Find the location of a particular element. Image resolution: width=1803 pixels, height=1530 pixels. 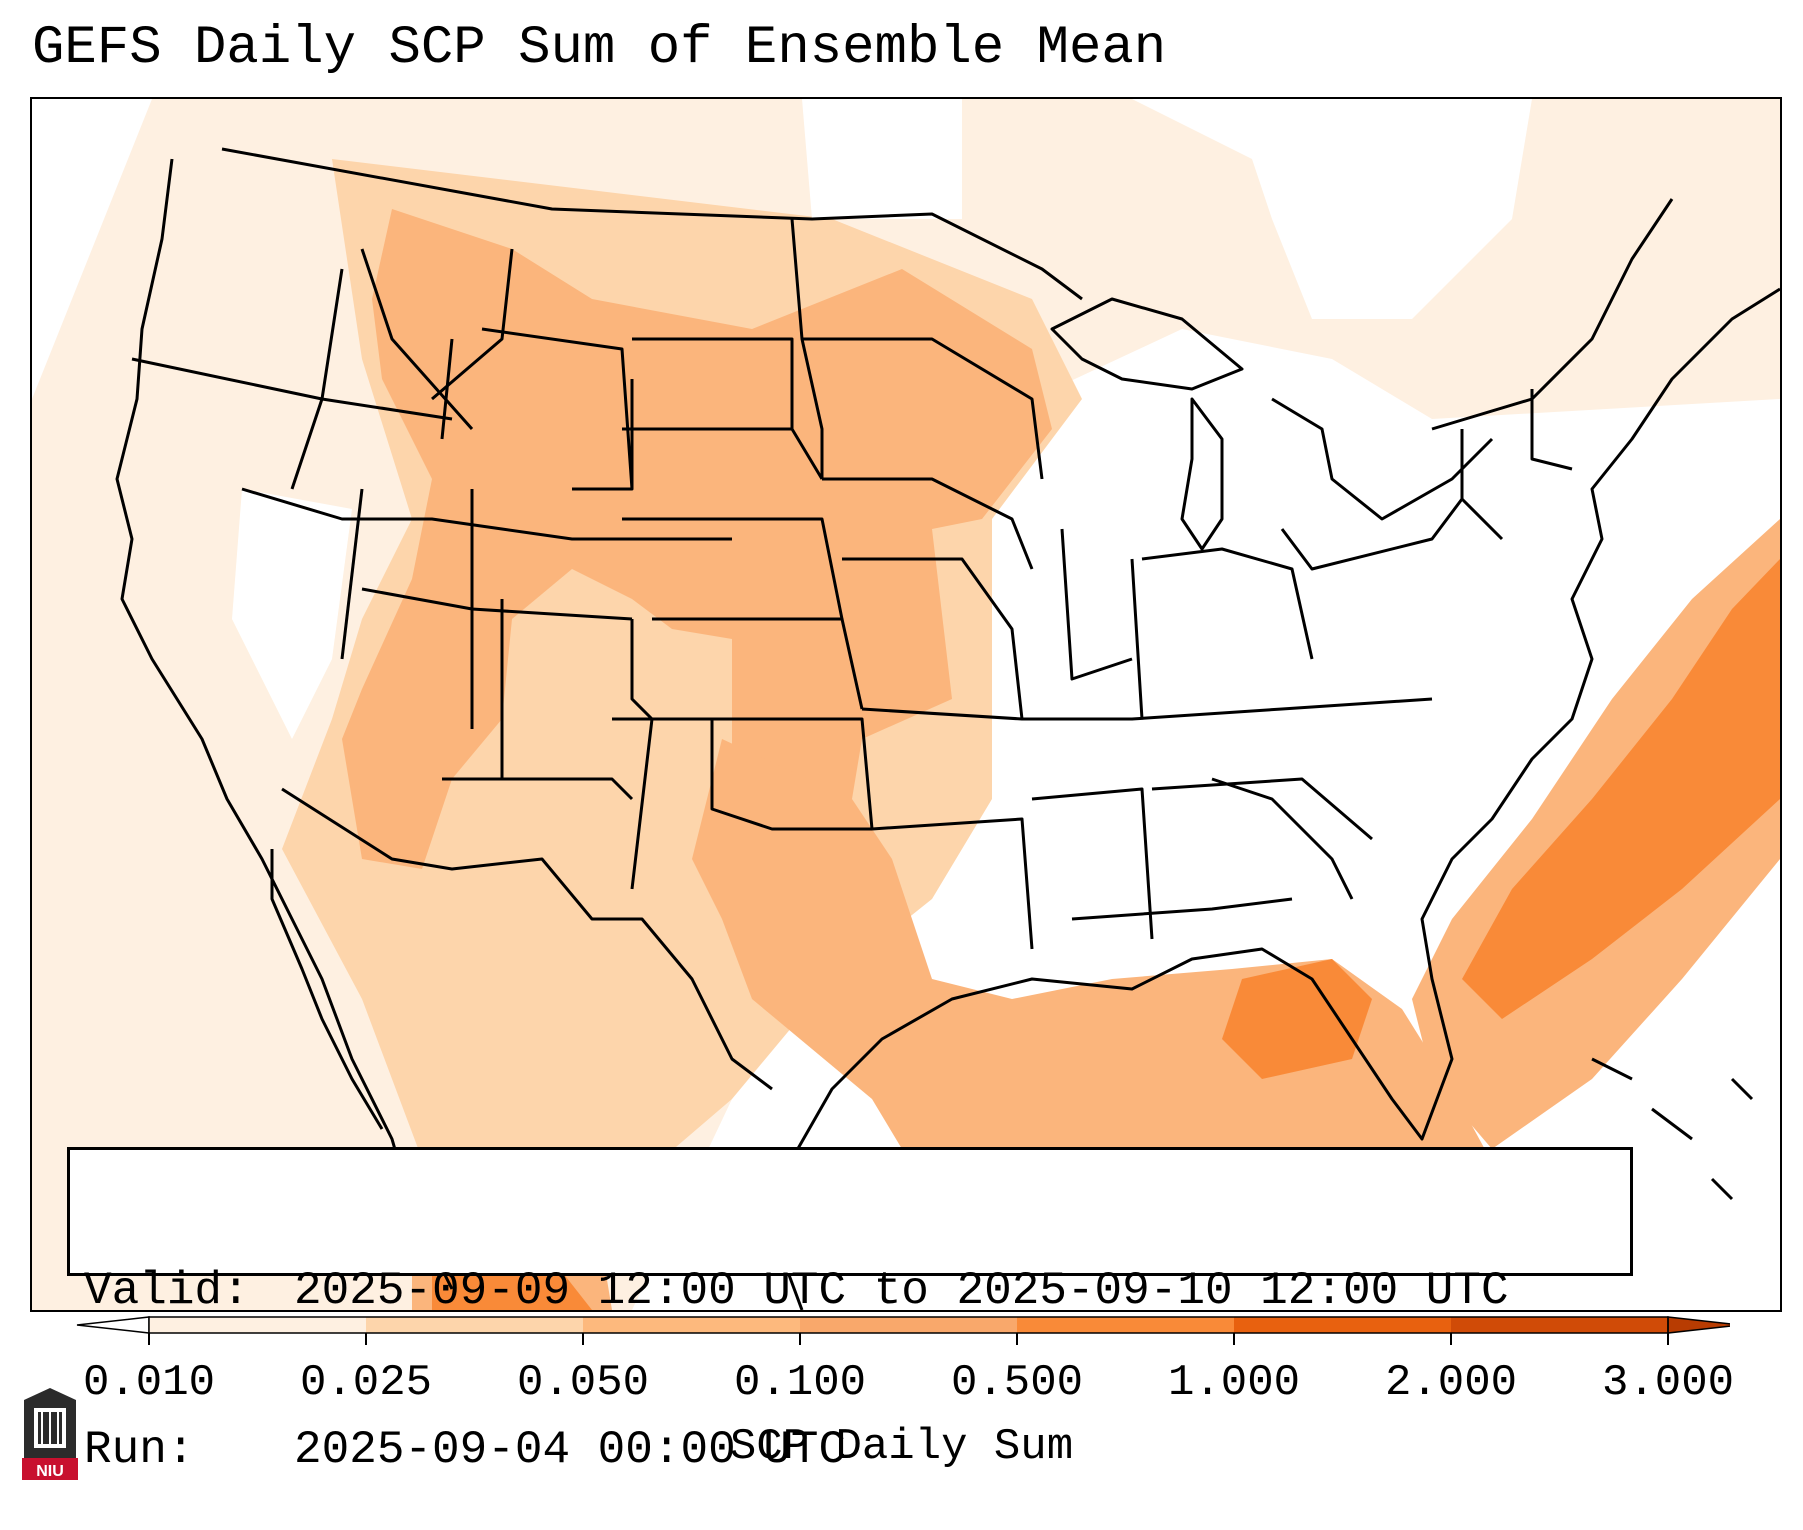

run-row: Run: 2025-09-04 00:00 UTC is located at coordinates (857, 1450).